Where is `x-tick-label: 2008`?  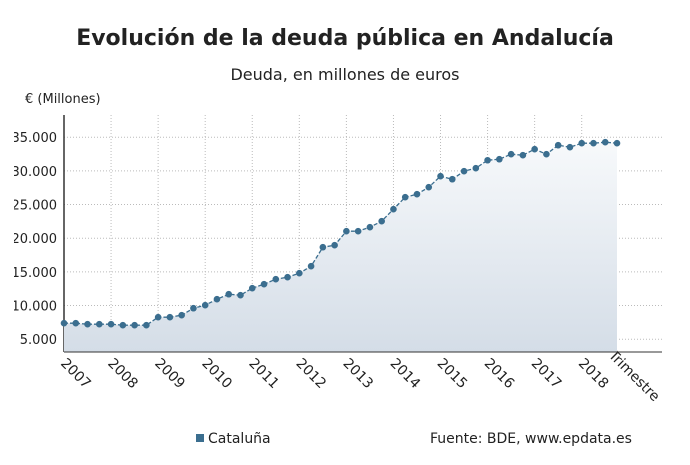
x-tick-label: 2008 is located at coordinates (122, 374).